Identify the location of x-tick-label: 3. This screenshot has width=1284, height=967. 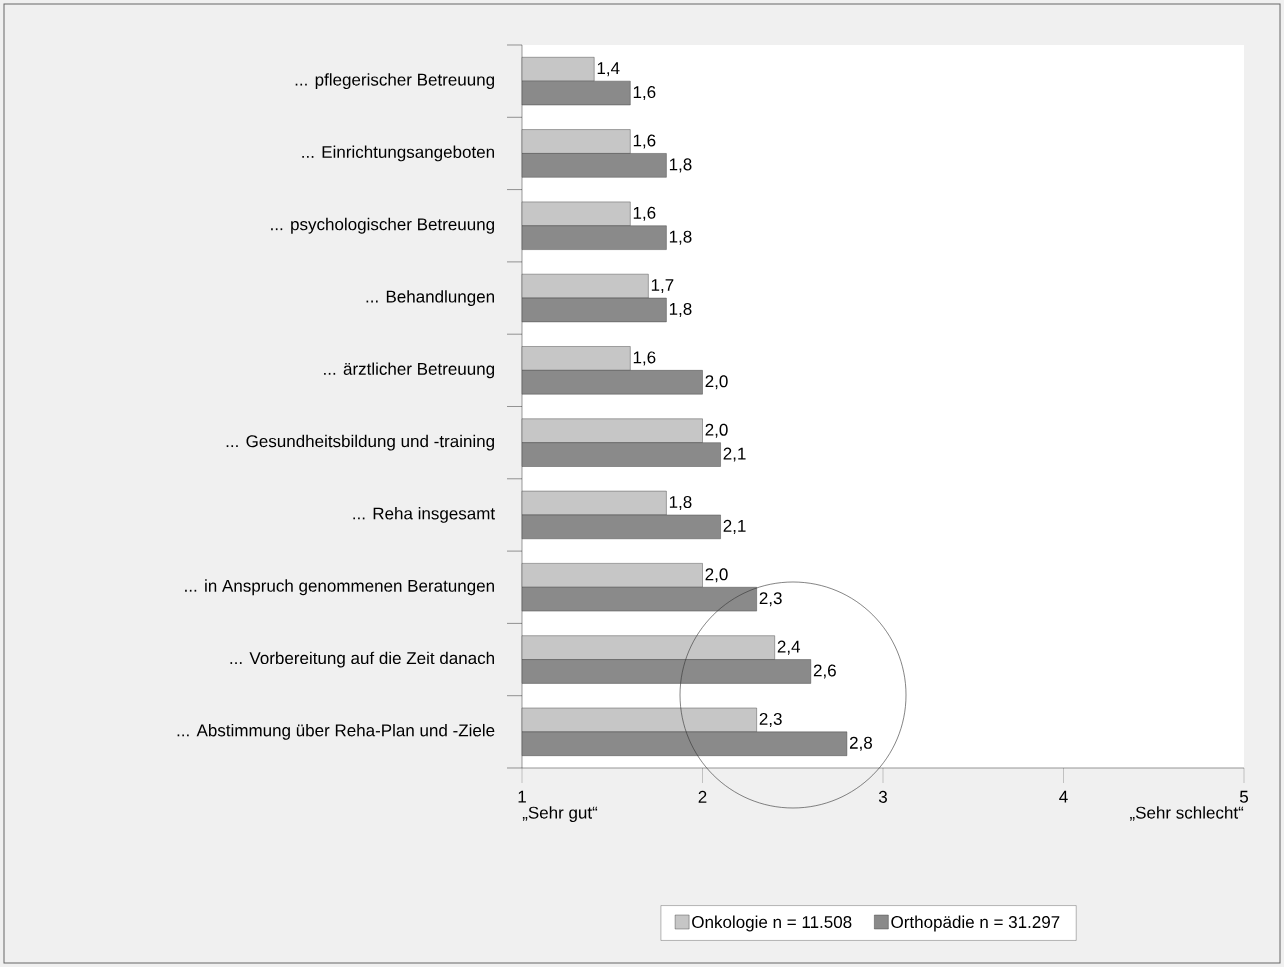
(882, 796).